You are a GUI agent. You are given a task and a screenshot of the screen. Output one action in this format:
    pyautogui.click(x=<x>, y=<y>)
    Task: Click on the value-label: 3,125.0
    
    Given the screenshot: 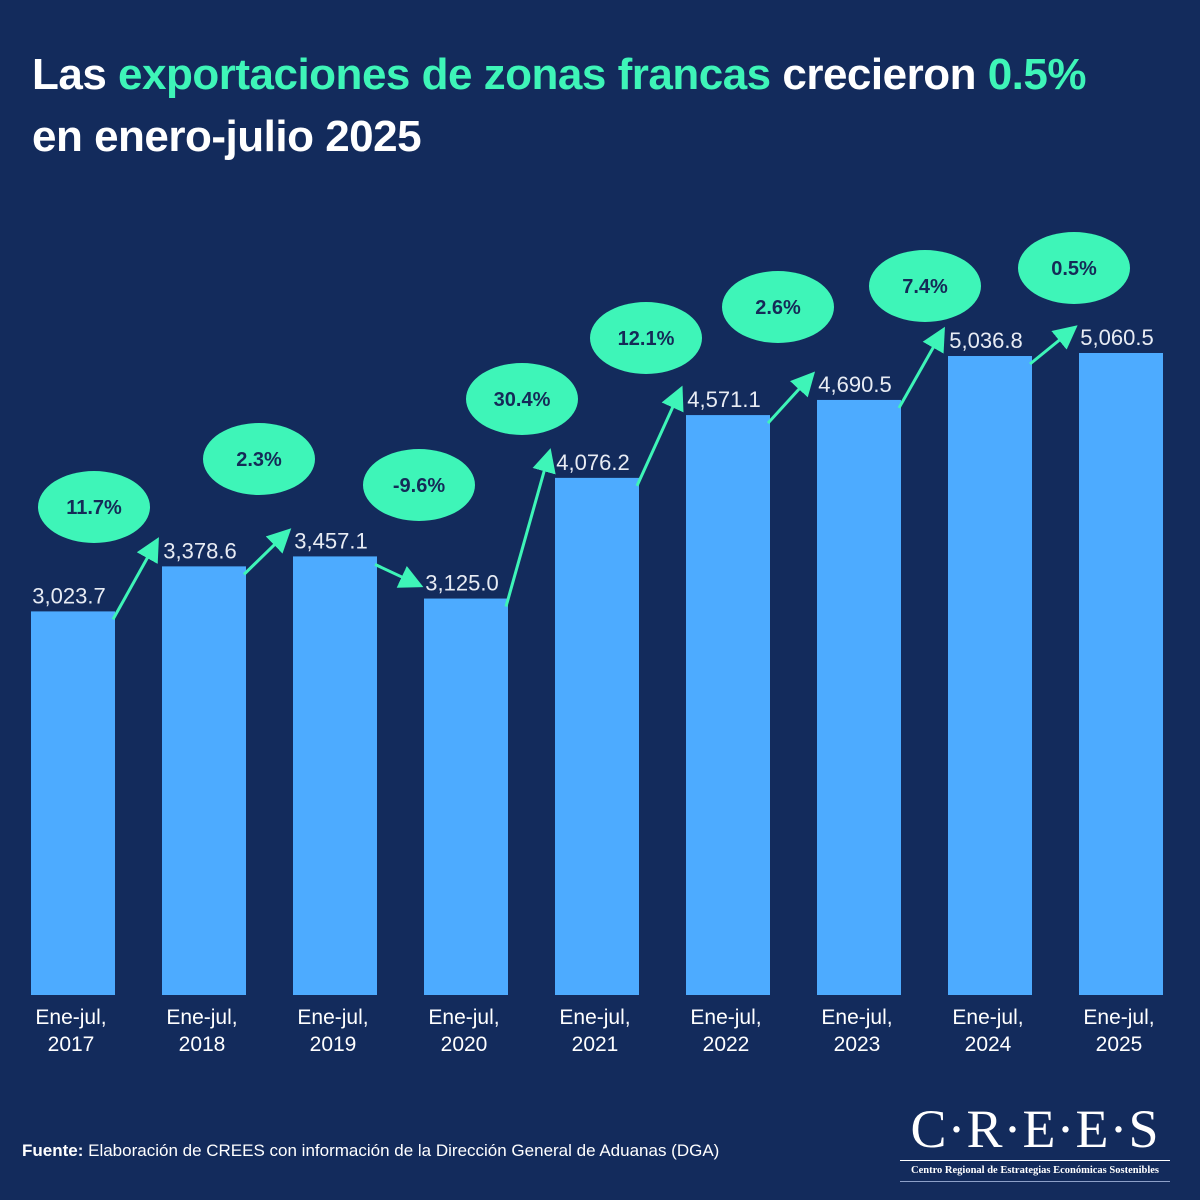 What is the action you would take?
    pyautogui.click(x=461, y=583)
    